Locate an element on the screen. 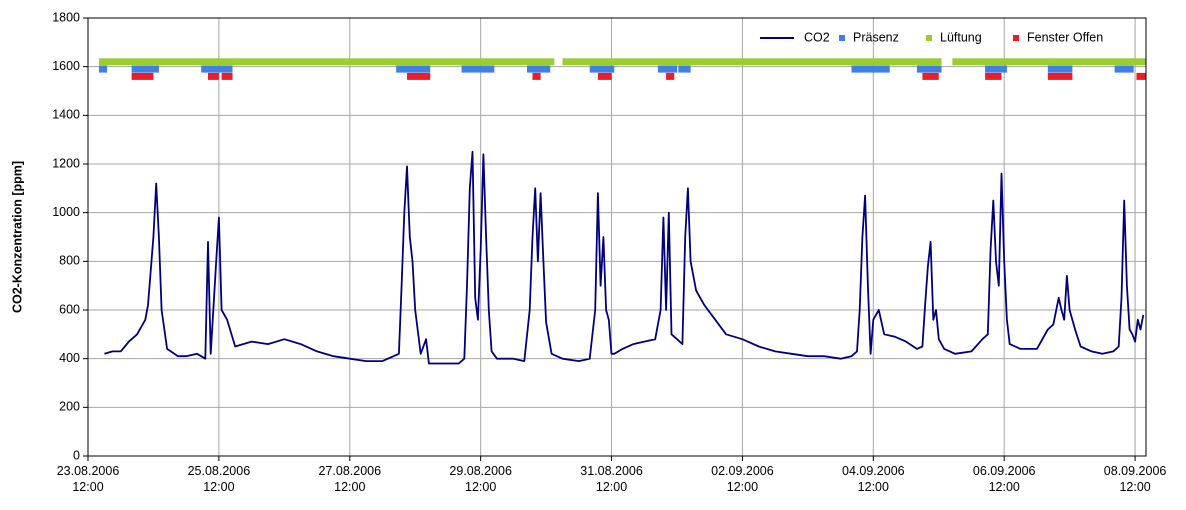 The height and width of the screenshot is (510, 1186). x-tick-label: 25.08.2006 12:00 is located at coordinates (219, 479).